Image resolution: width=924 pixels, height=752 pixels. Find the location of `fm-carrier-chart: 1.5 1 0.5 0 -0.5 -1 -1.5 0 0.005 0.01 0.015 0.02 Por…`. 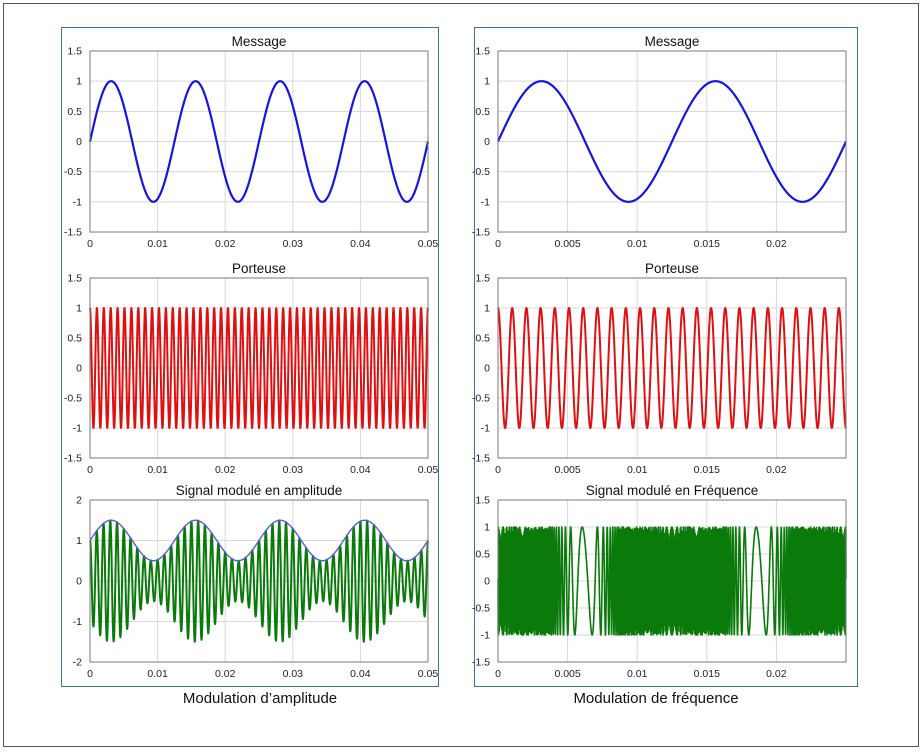

fm-carrier-chart: 1.5 1 0.5 0 -0.5 -1 -1.5 0 0.005 0.01 0.015 0.02 Por… is located at coordinates (659, 368).